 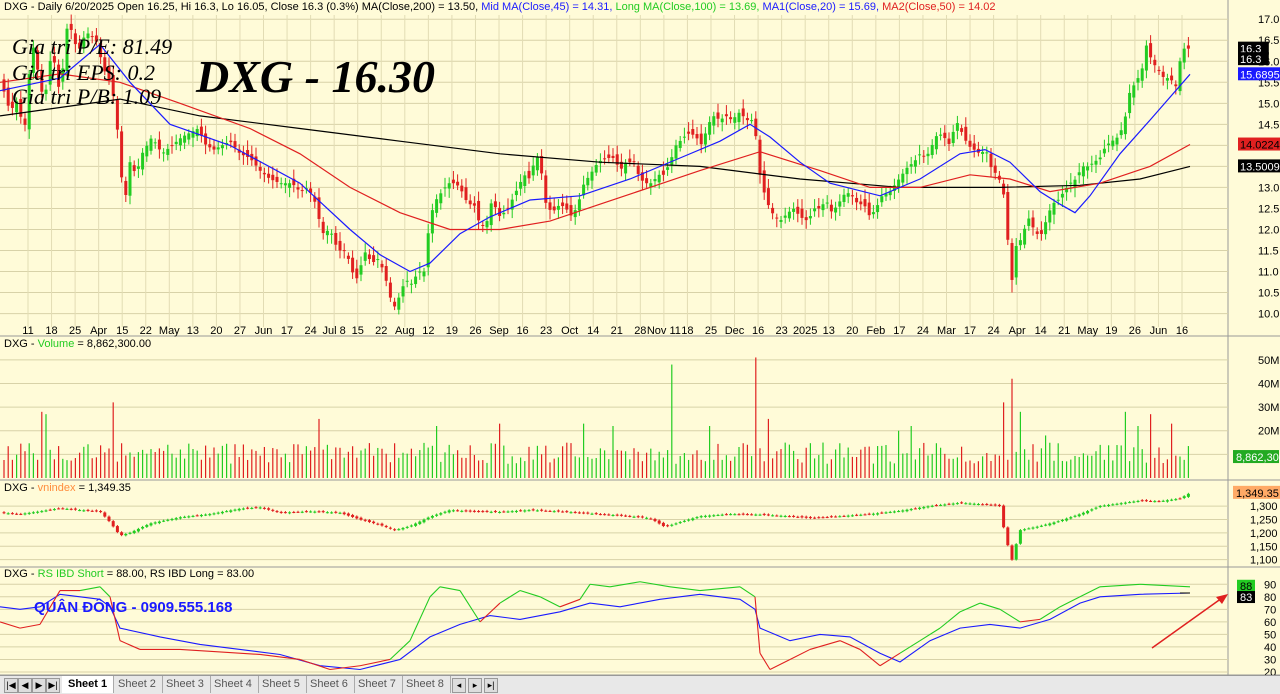 What do you see at coordinates (281, 684) in the screenshot?
I see `tab-sheet-5: Sheet 5` at bounding box center [281, 684].